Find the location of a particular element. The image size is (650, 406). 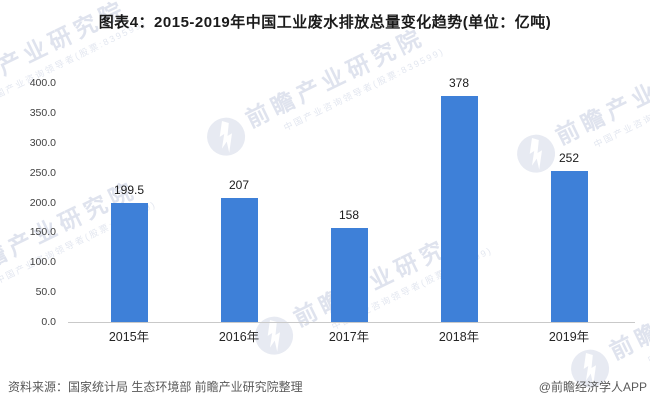

bar-value-label: 378 is located at coordinates (459, 83).